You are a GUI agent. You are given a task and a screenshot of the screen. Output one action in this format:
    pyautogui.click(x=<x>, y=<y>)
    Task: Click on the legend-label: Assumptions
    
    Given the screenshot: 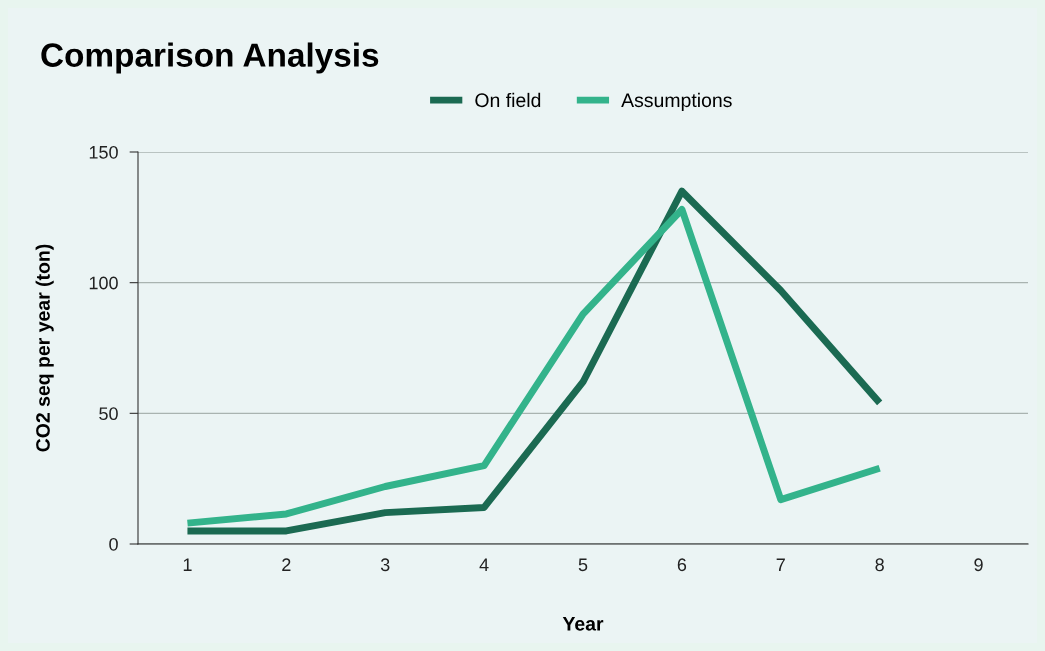 What is the action you would take?
    pyautogui.click(x=676, y=101)
    